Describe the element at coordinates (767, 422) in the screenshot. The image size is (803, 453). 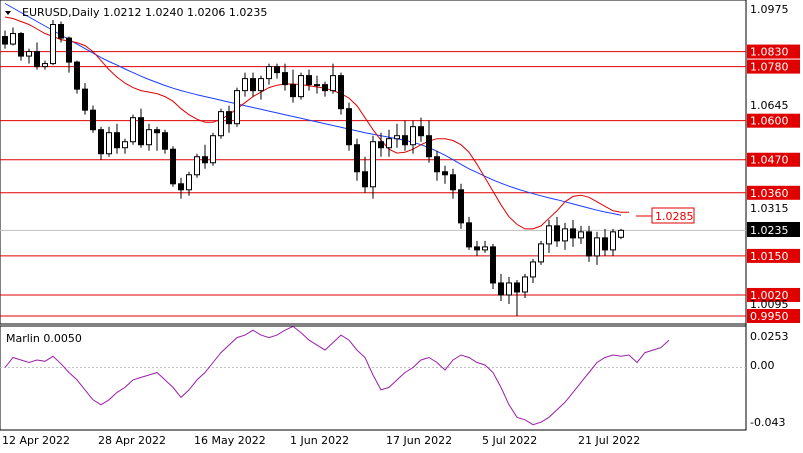
I see `osc-tick-bottom: -0.043` at that location.